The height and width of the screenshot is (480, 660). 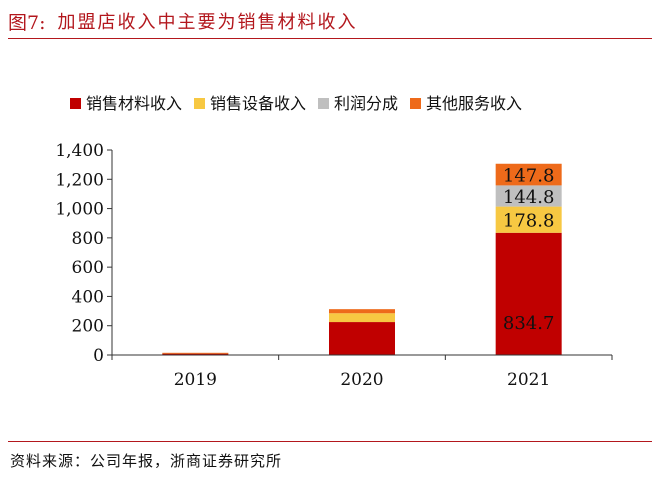 I want to click on legend-label-1: 销售设备收入, so click(x=258, y=103).